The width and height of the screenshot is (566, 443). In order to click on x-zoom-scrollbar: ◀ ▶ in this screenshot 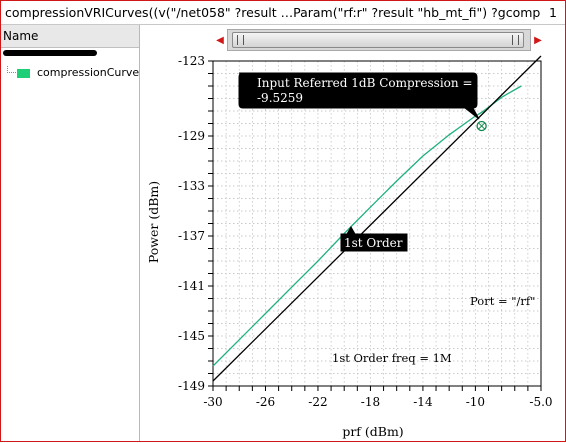, I will do `click(378, 41)`.